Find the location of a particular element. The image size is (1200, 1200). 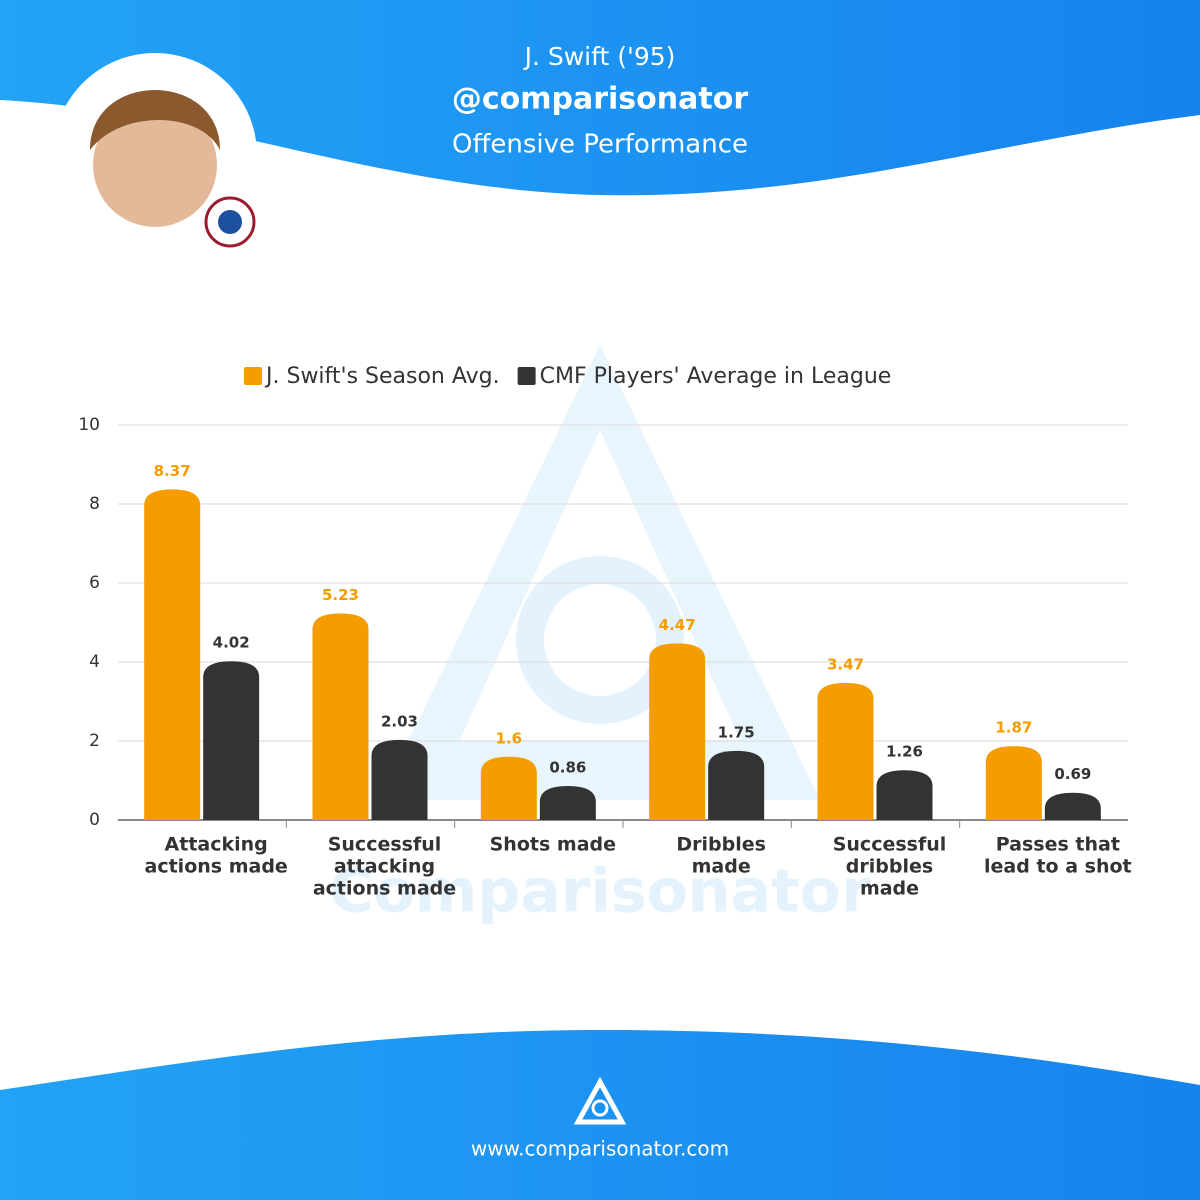

subtitle: Offensive Performance is located at coordinates (600, 145).